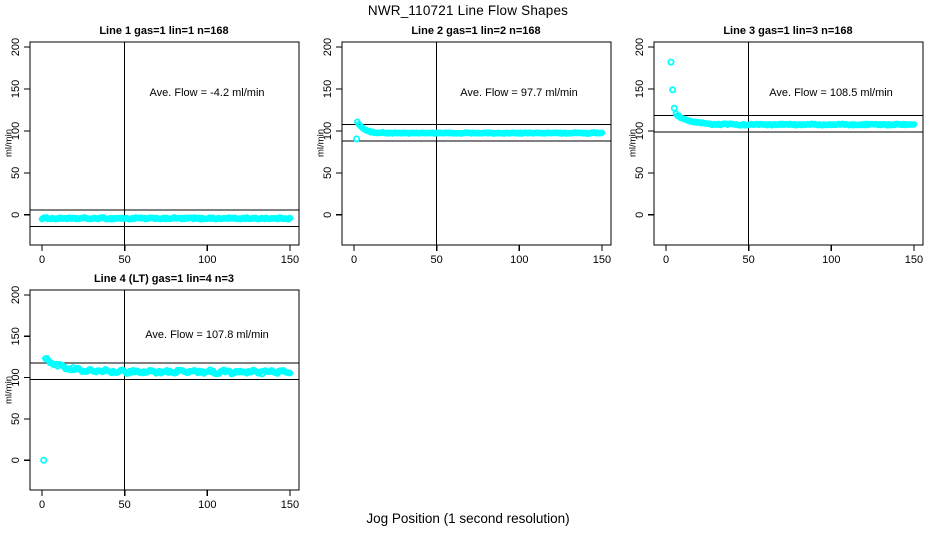  What do you see at coordinates (633, 143) in the screenshot?
I see `panel-3-y-axis-label: ml/min` at bounding box center [633, 143].